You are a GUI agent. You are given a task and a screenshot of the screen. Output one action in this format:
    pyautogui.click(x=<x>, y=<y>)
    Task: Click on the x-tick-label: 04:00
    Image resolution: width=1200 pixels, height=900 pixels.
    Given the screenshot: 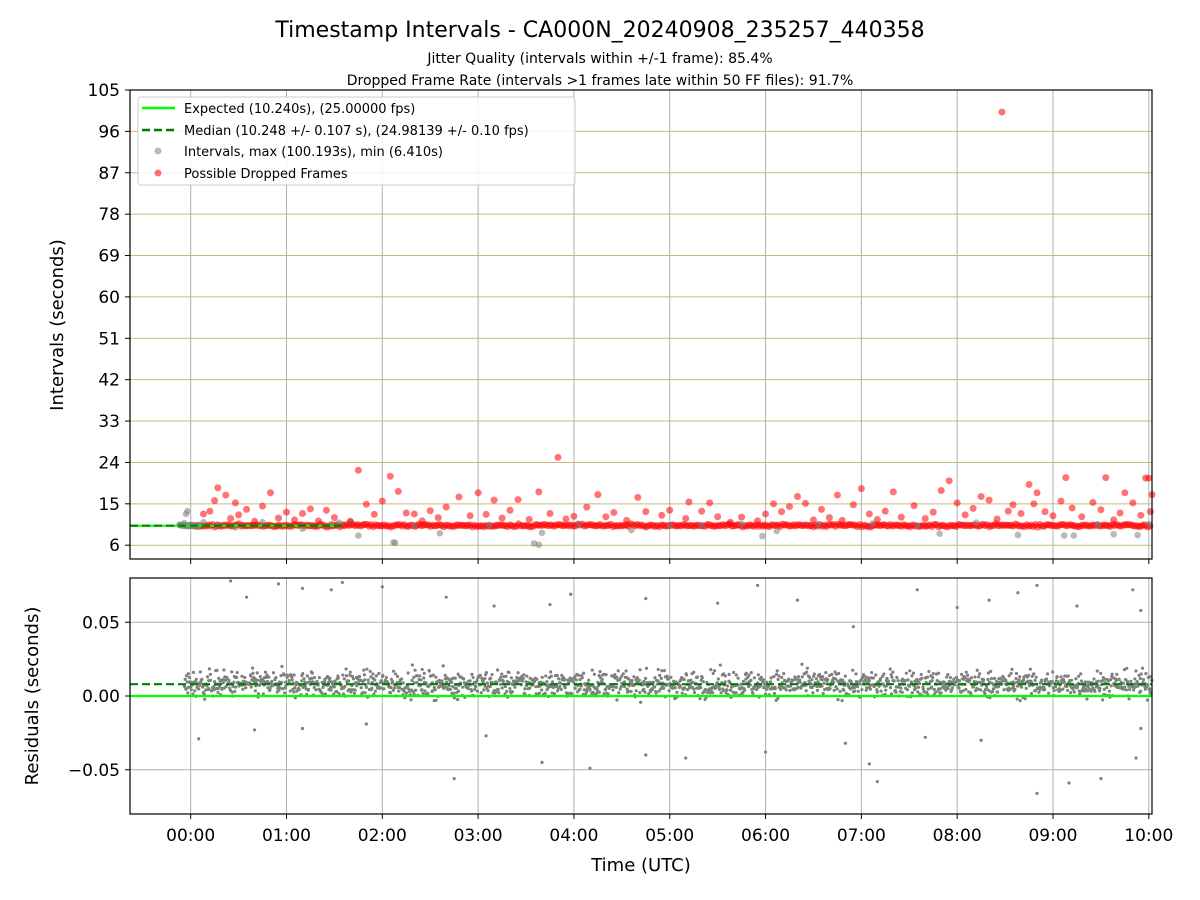 What is the action you would take?
    pyautogui.click(x=573, y=836)
    